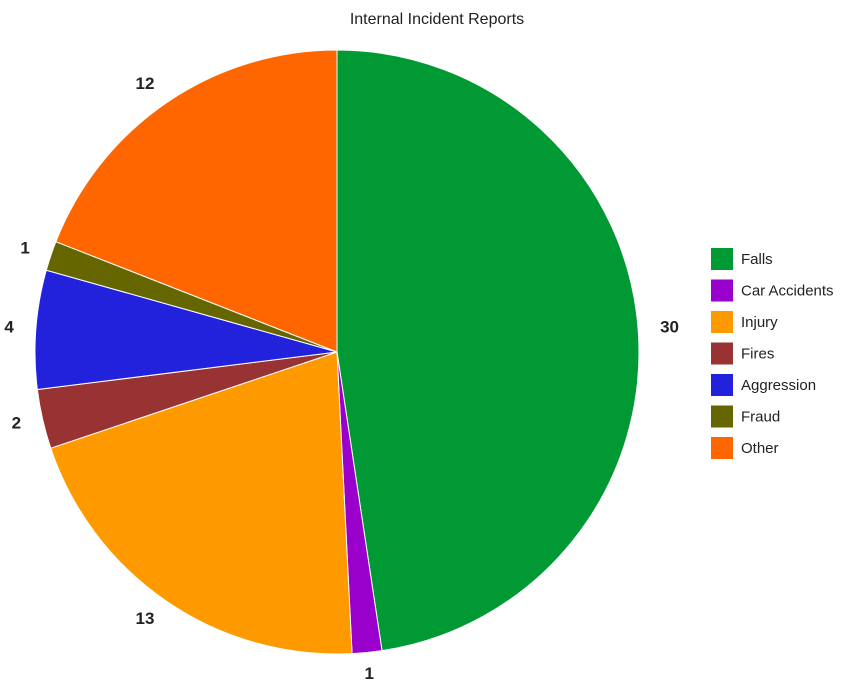  I want to click on legend-label-fires: Fires, so click(757, 353).